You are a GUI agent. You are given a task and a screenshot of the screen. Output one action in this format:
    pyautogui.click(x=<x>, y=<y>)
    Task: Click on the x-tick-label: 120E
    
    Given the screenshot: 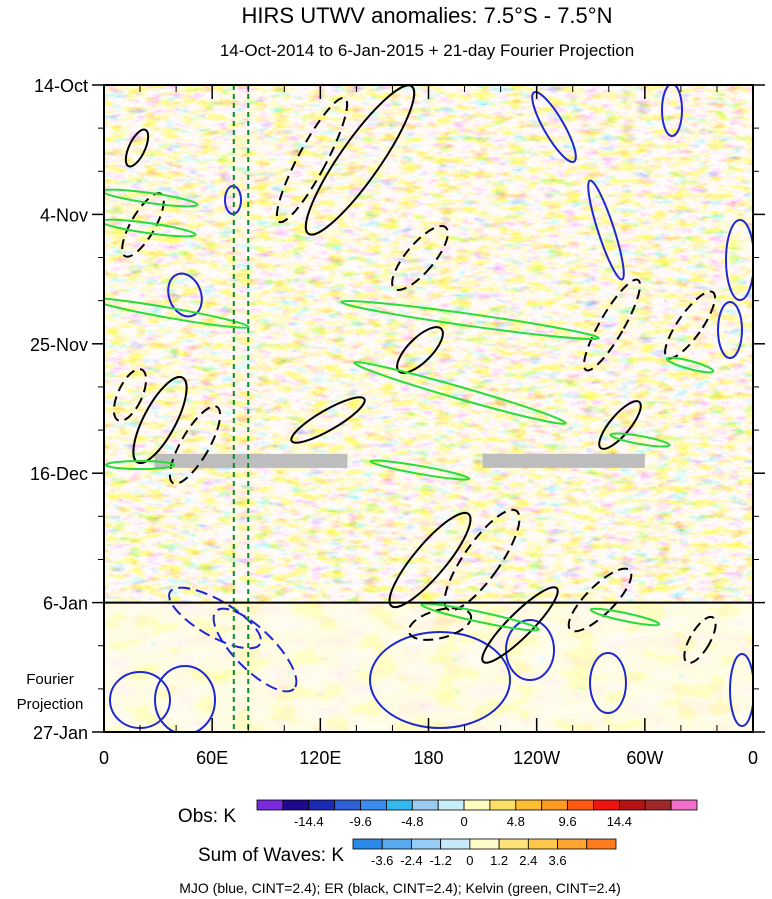 What is the action you would take?
    pyautogui.click(x=320, y=758)
    